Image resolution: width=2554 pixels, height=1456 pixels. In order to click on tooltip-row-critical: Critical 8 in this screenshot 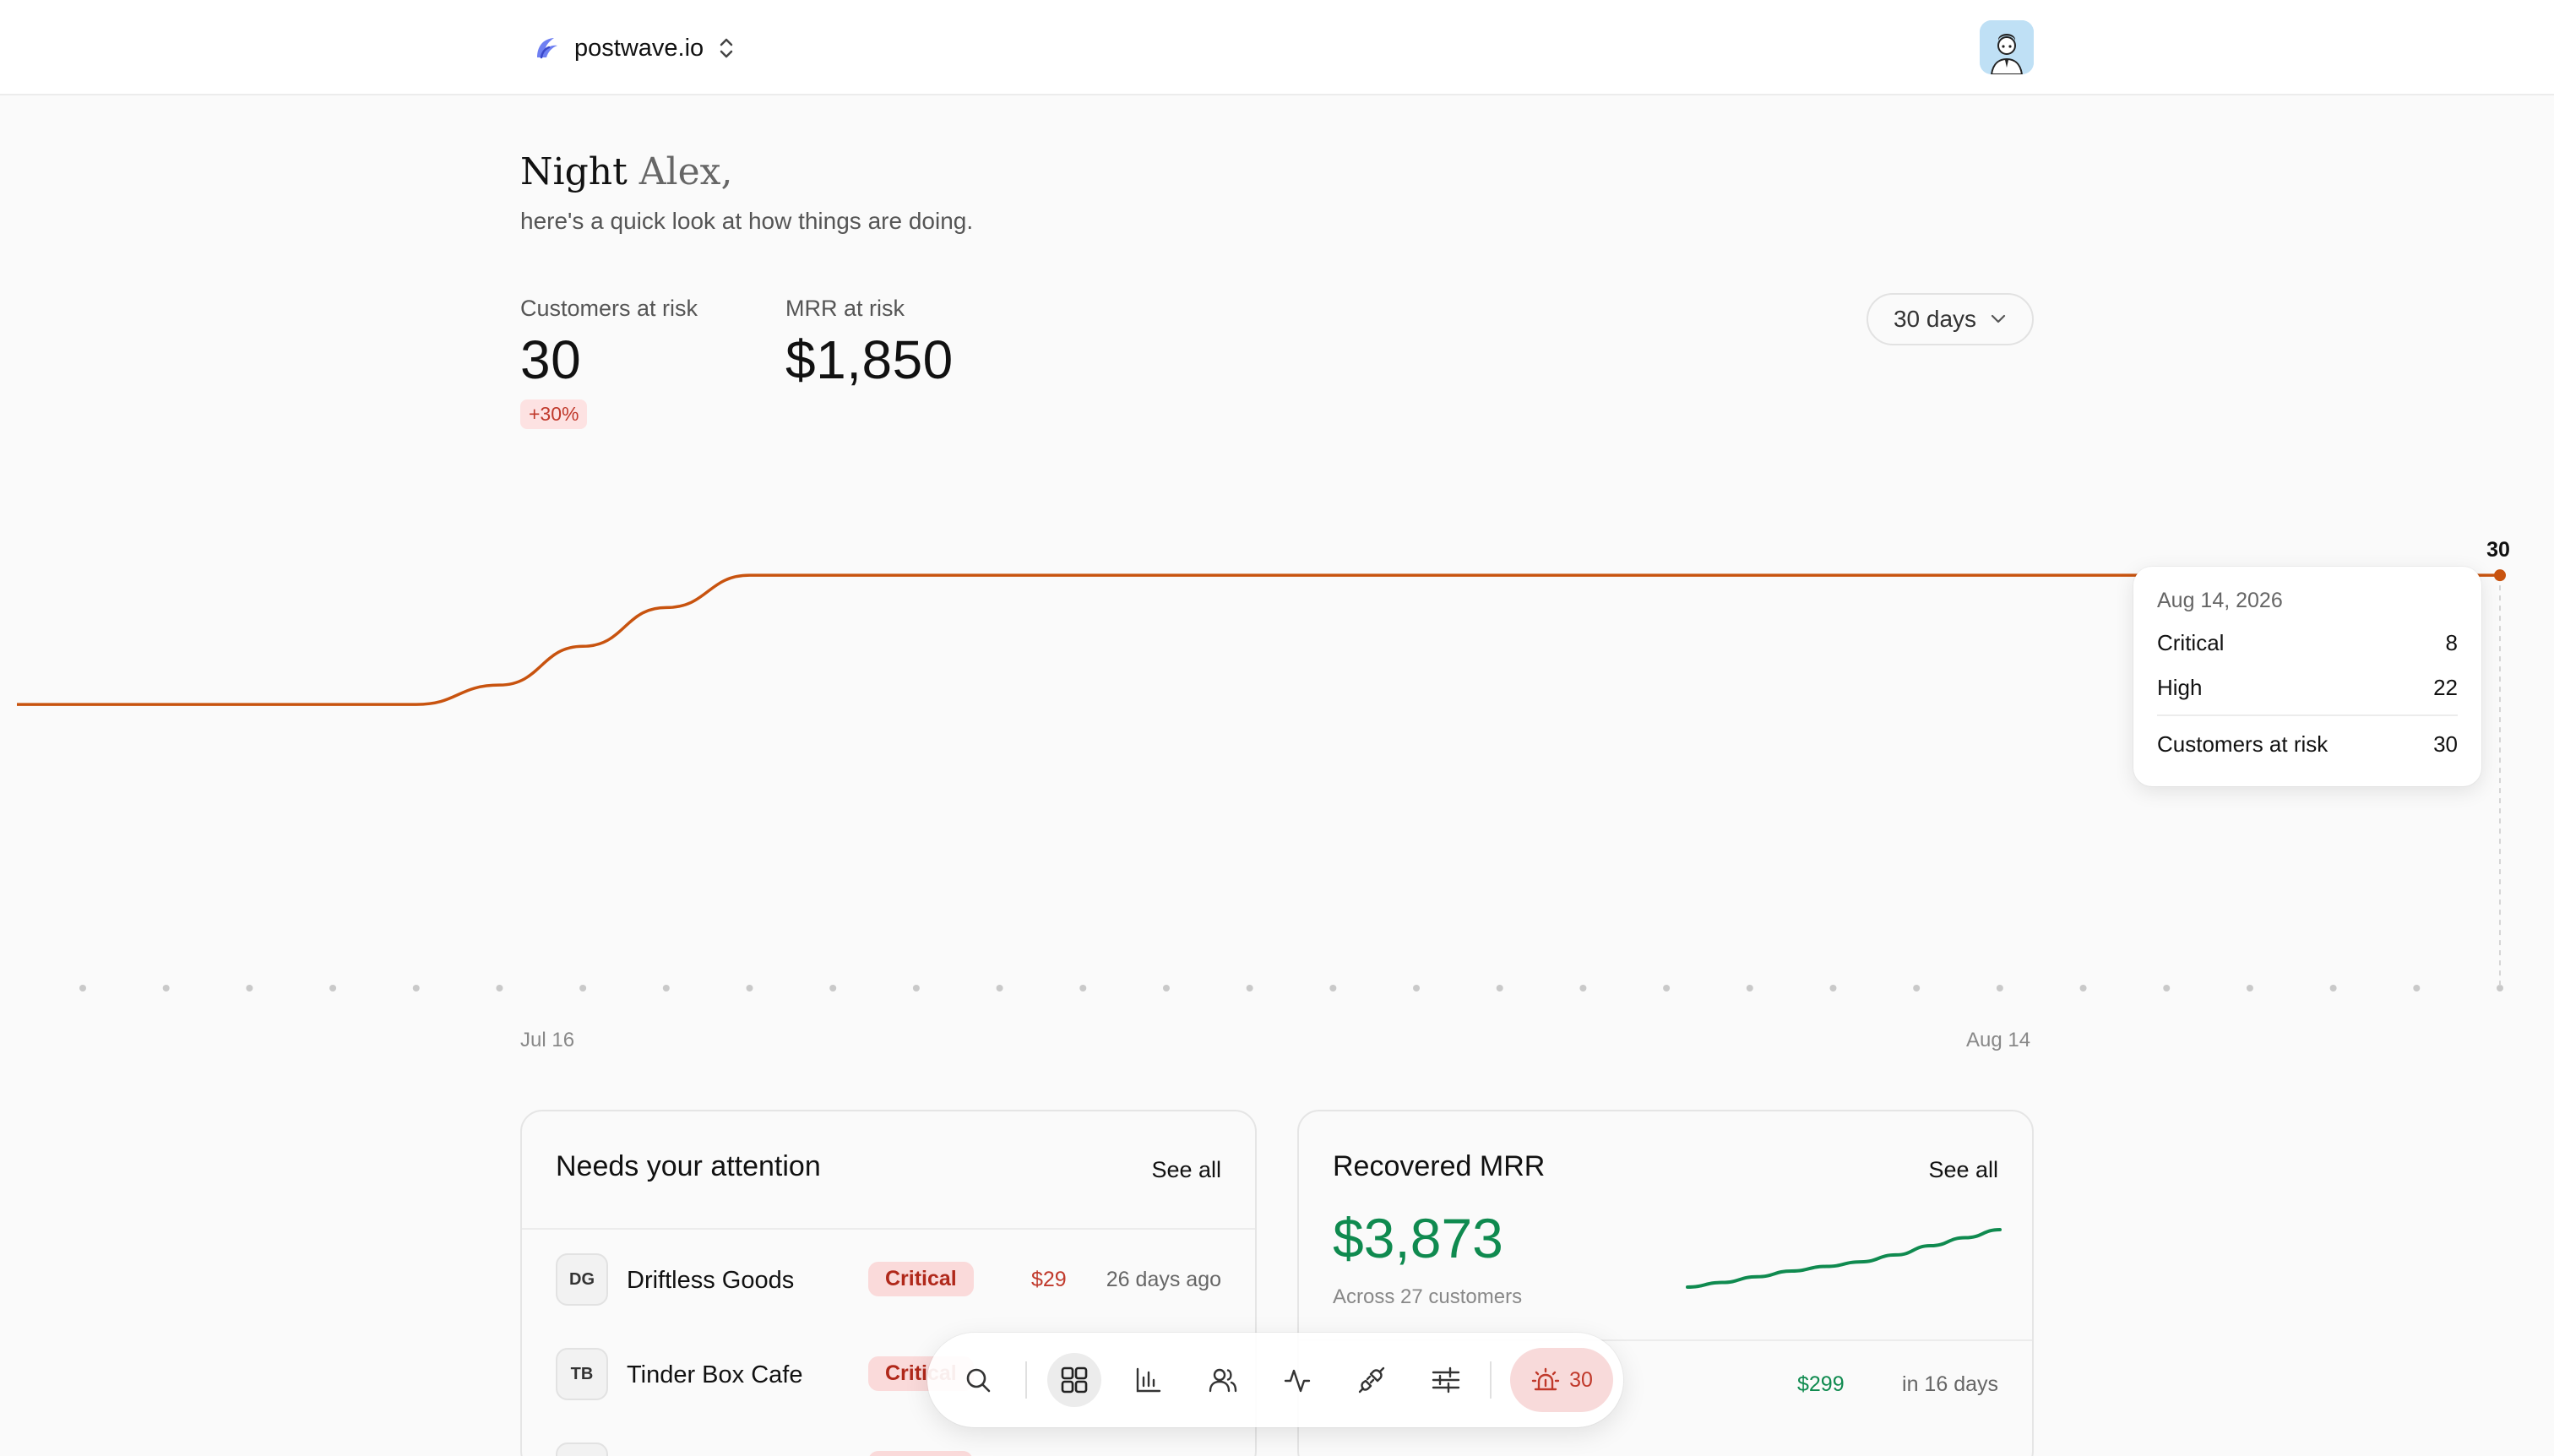, I will do `click(2307, 643)`.